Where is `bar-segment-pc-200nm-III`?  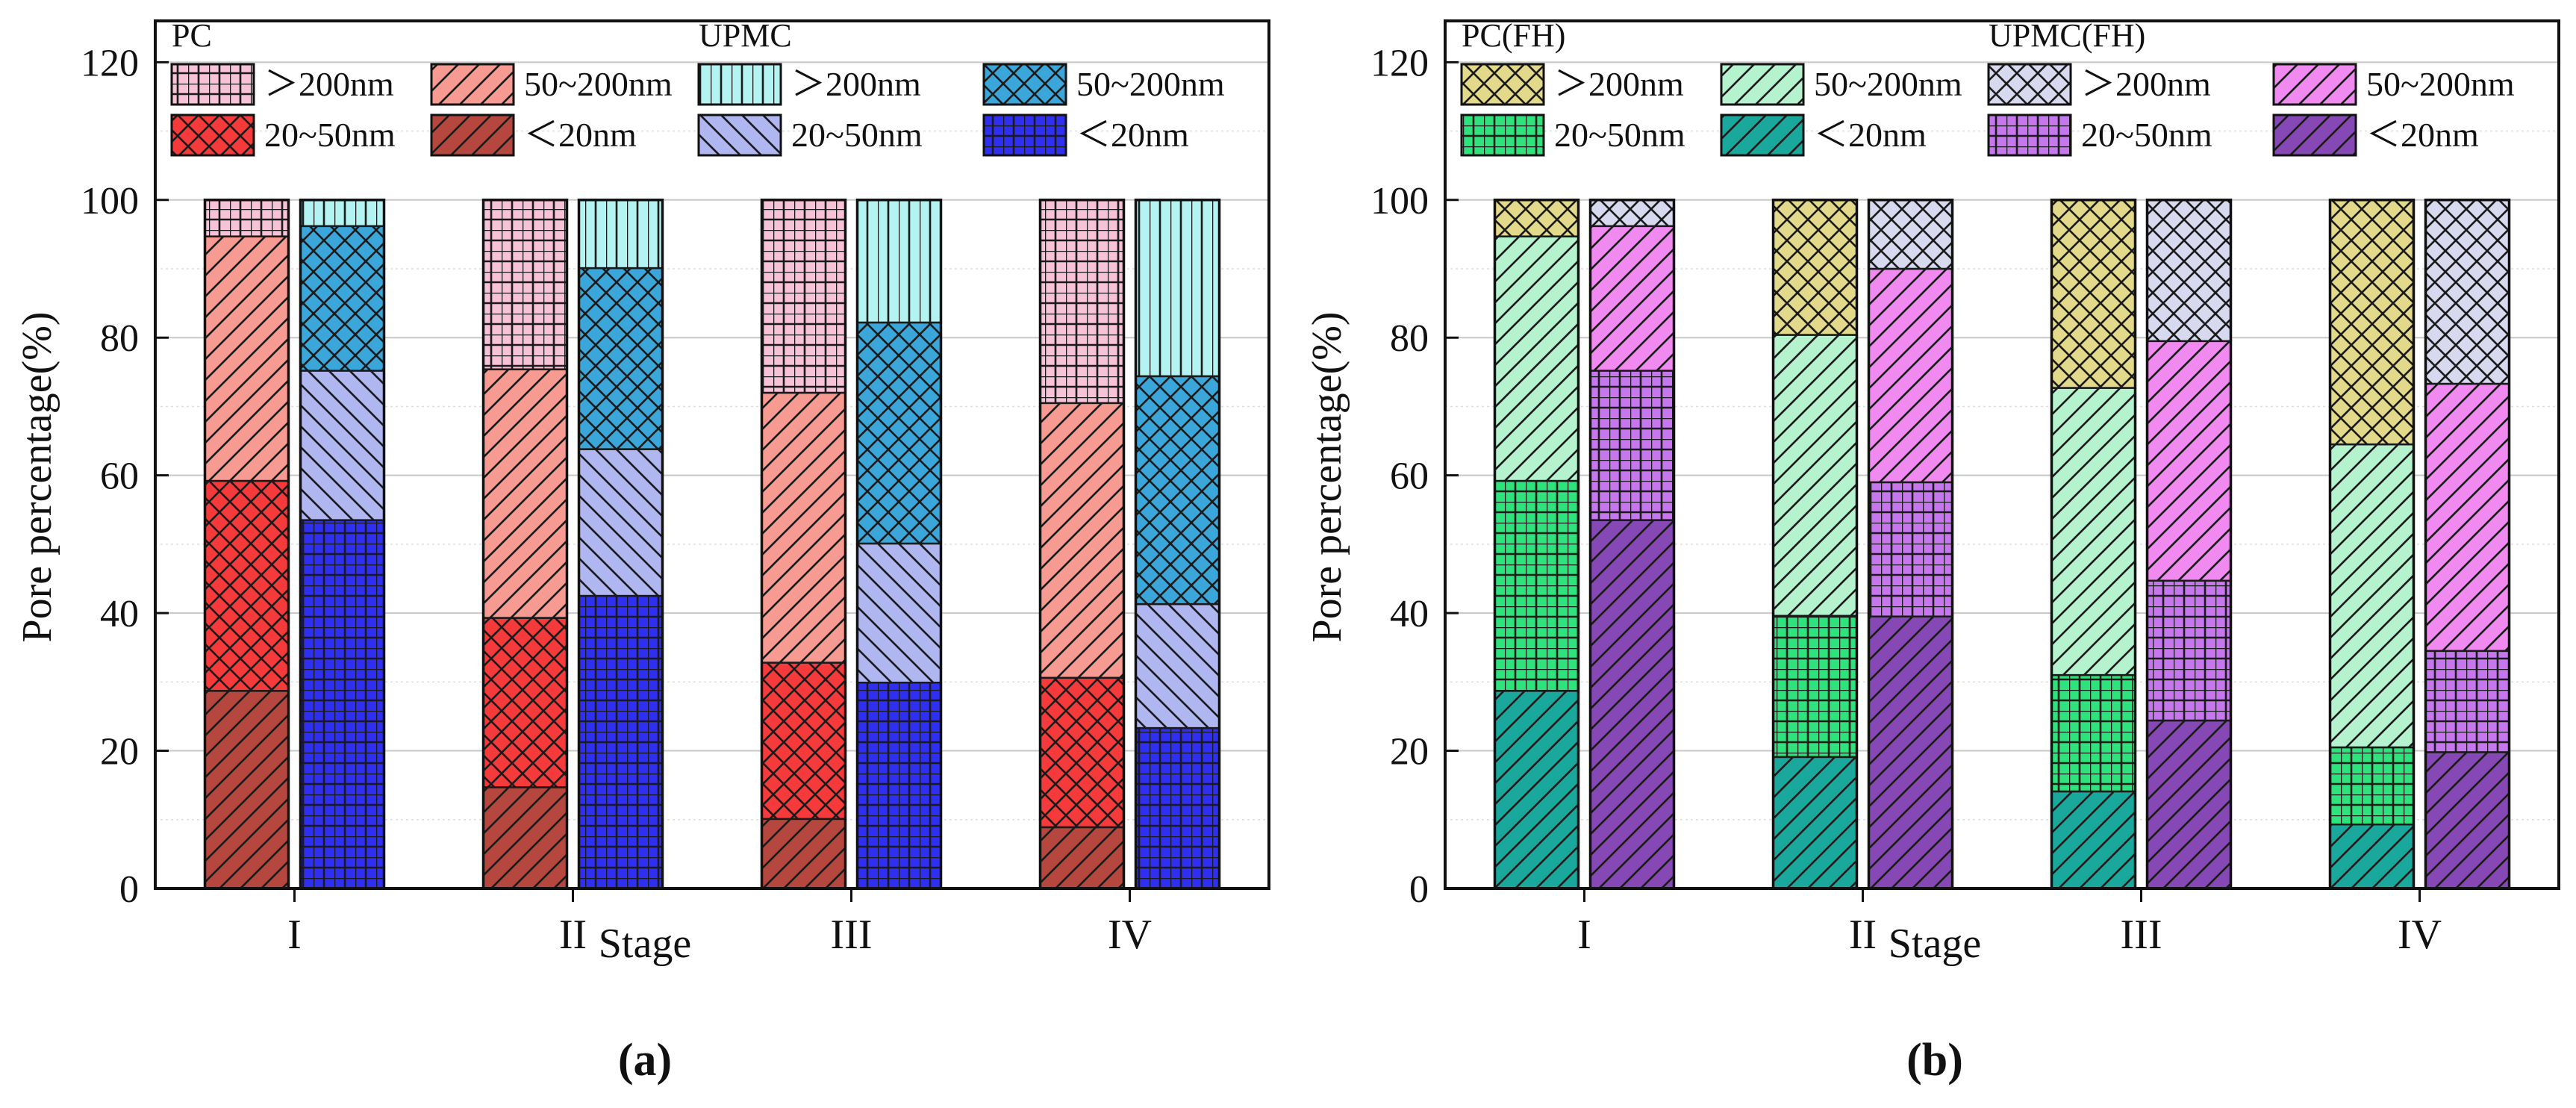
bar-segment-pc-200nm-III is located at coordinates (803, 296).